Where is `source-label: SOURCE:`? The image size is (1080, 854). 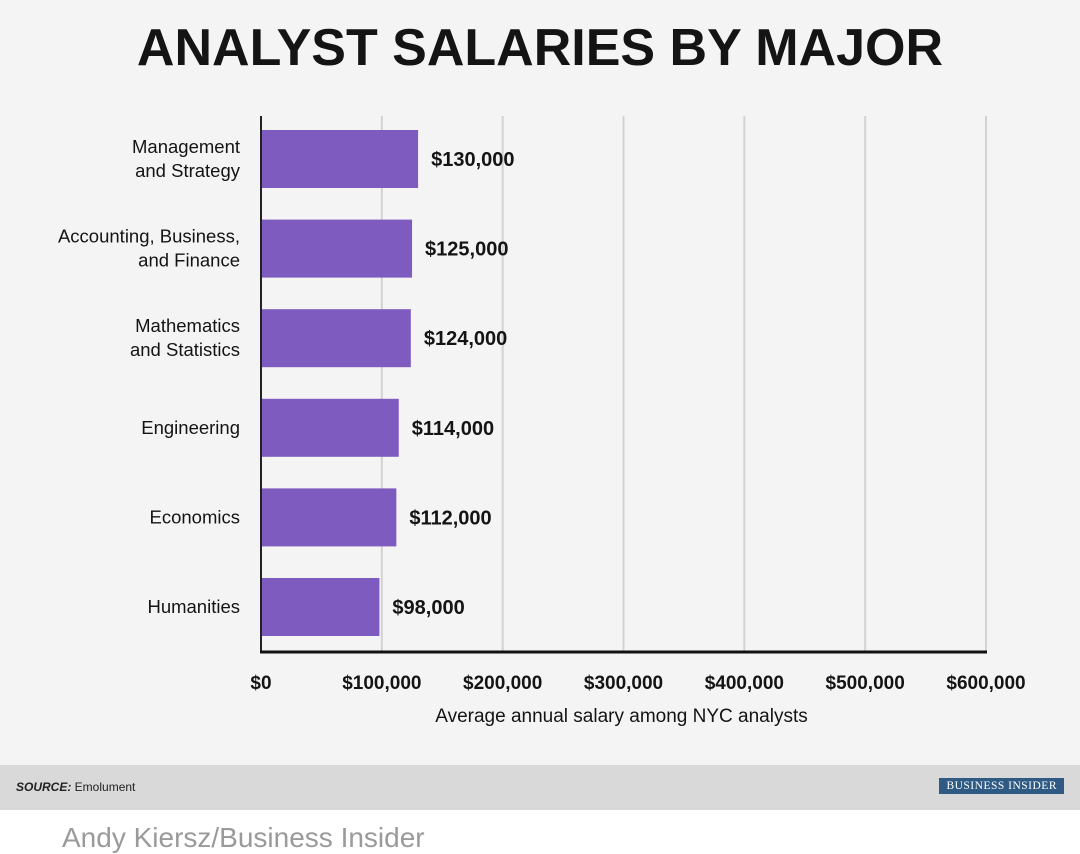 source-label: SOURCE: is located at coordinates (44, 787).